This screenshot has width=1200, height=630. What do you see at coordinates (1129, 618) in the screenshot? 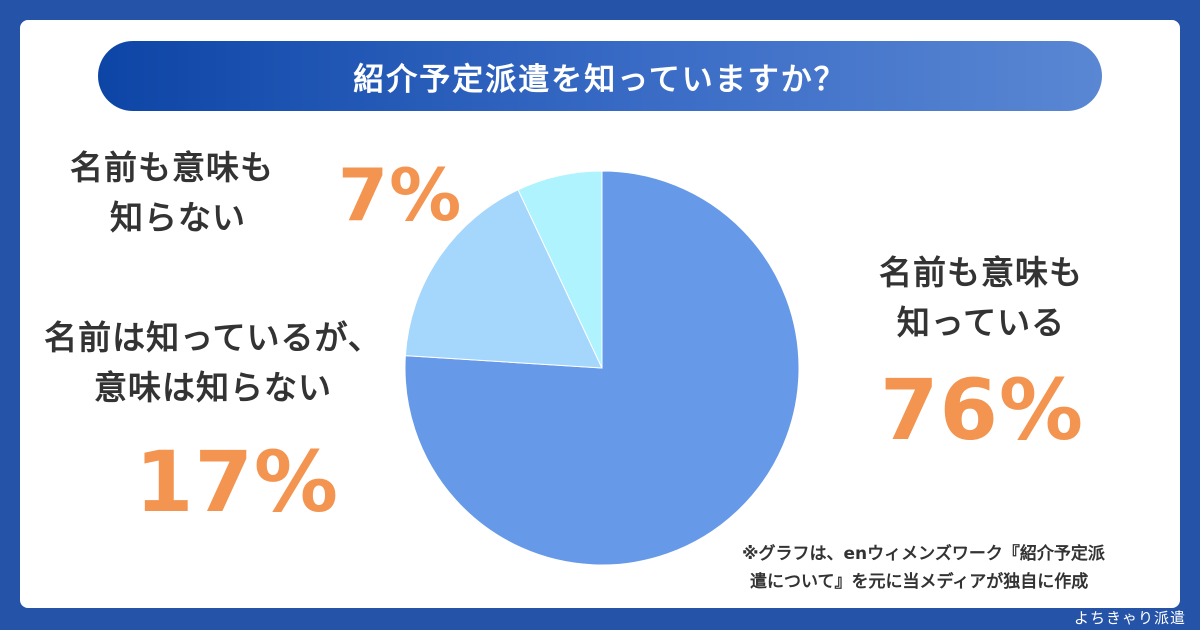
I see `site-credit: よちきゃり派遣` at bounding box center [1129, 618].